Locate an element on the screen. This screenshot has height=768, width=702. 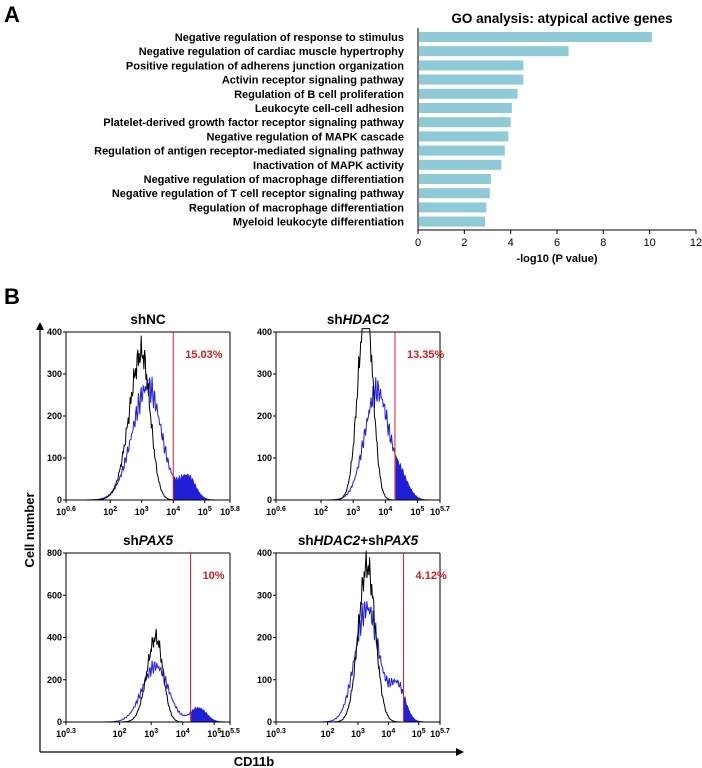
x-tick-label: 100.3 is located at coordinates (276, 733).